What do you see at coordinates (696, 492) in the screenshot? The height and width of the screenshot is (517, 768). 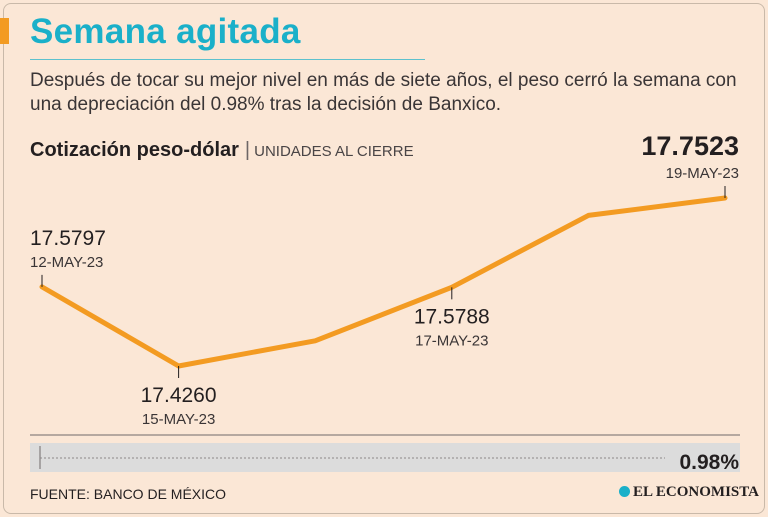 I see `brand-name: EL ECONOMISTA` at bounding box center [696, 492].